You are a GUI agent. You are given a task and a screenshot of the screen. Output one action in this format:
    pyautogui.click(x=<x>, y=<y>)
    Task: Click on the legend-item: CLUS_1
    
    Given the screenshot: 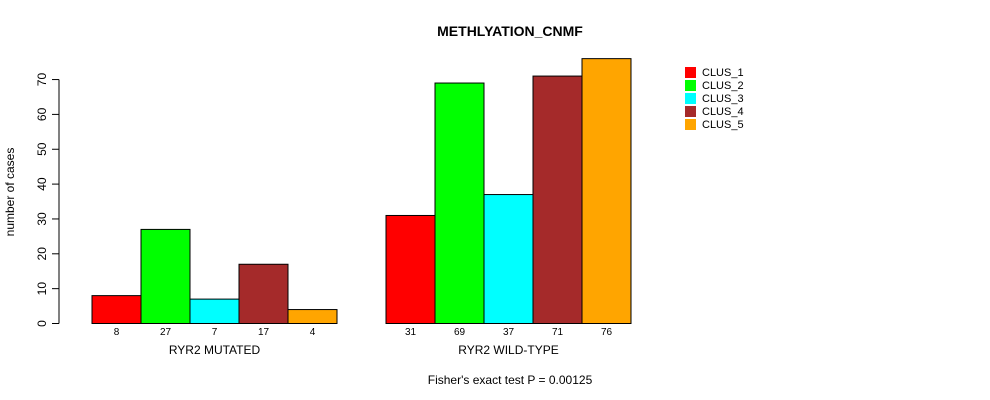 What is the action you would take?
    pyautogui.click(x=714, y=73)
    